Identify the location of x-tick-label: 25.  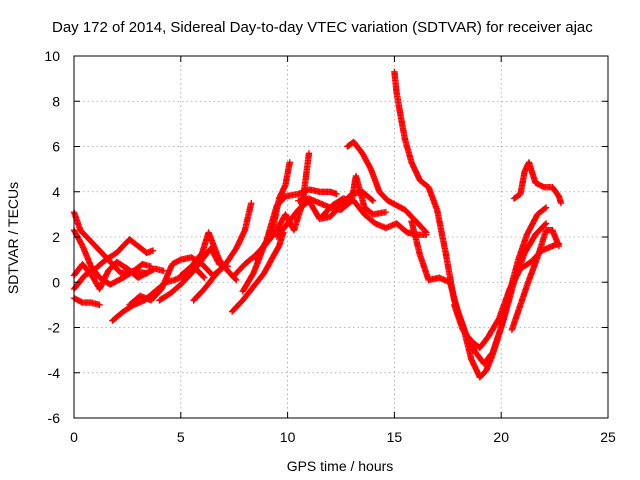
(608, 437).